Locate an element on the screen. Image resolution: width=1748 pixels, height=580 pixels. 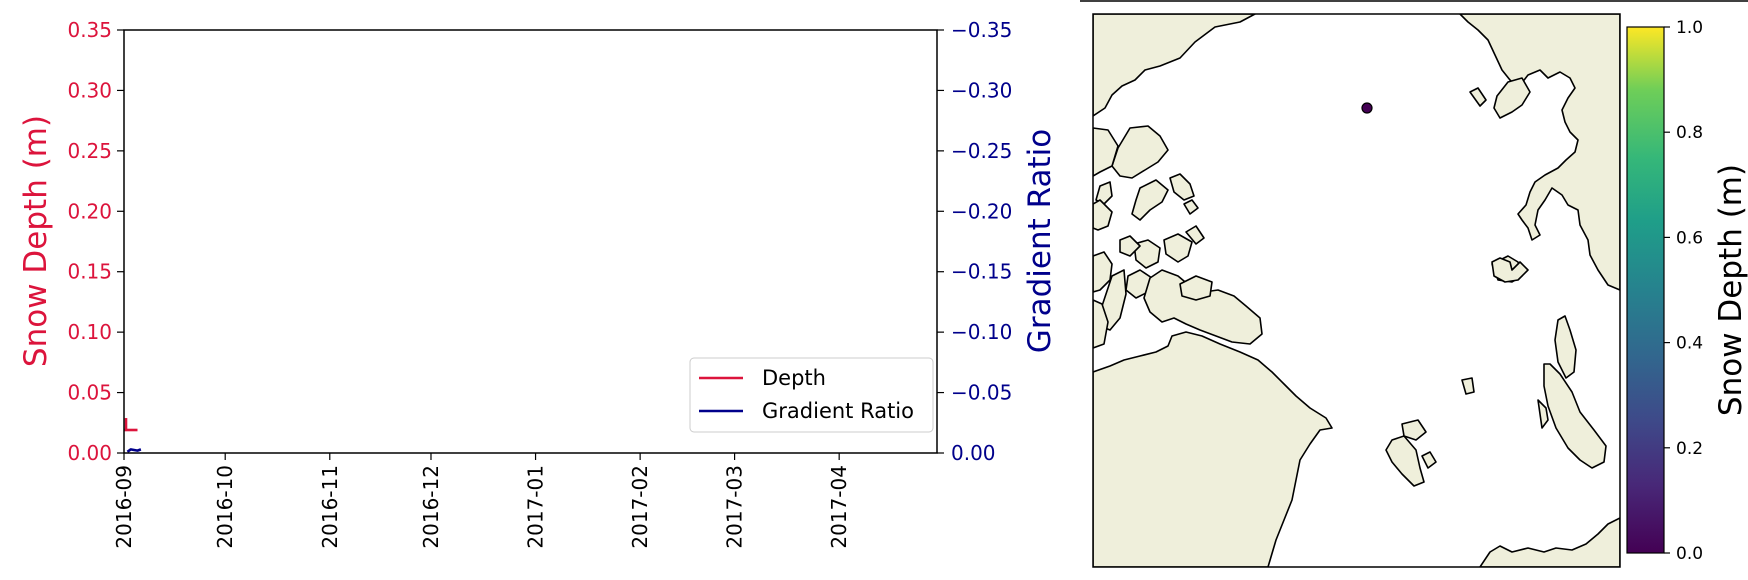
x-tick-label: 2017-02 is located at coordinates (640, 507).